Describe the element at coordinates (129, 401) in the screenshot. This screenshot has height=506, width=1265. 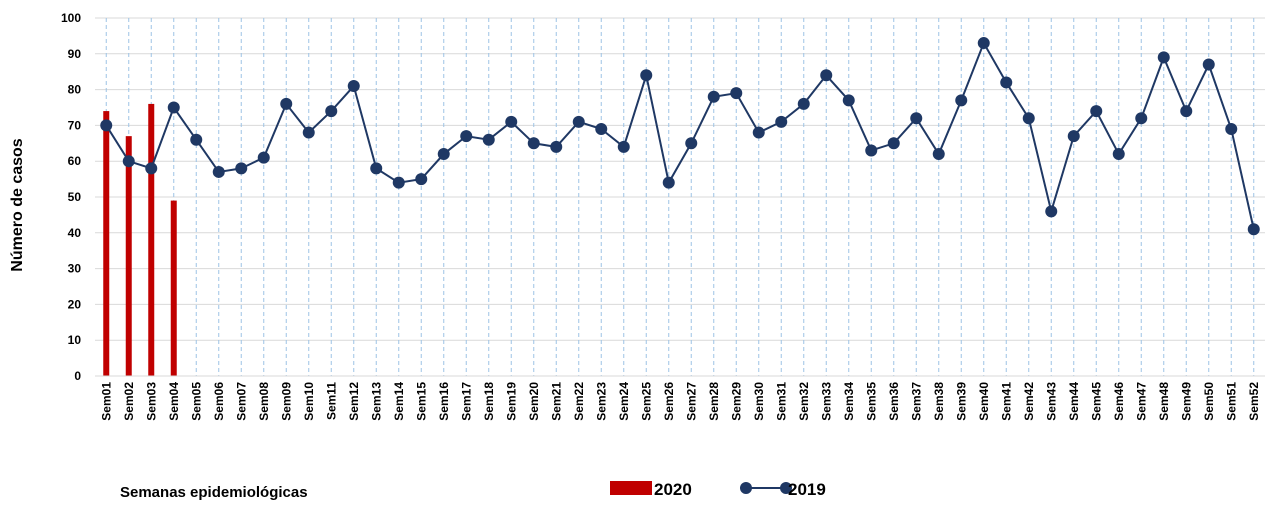
I see `x-tick-label: Sem02` at that location.